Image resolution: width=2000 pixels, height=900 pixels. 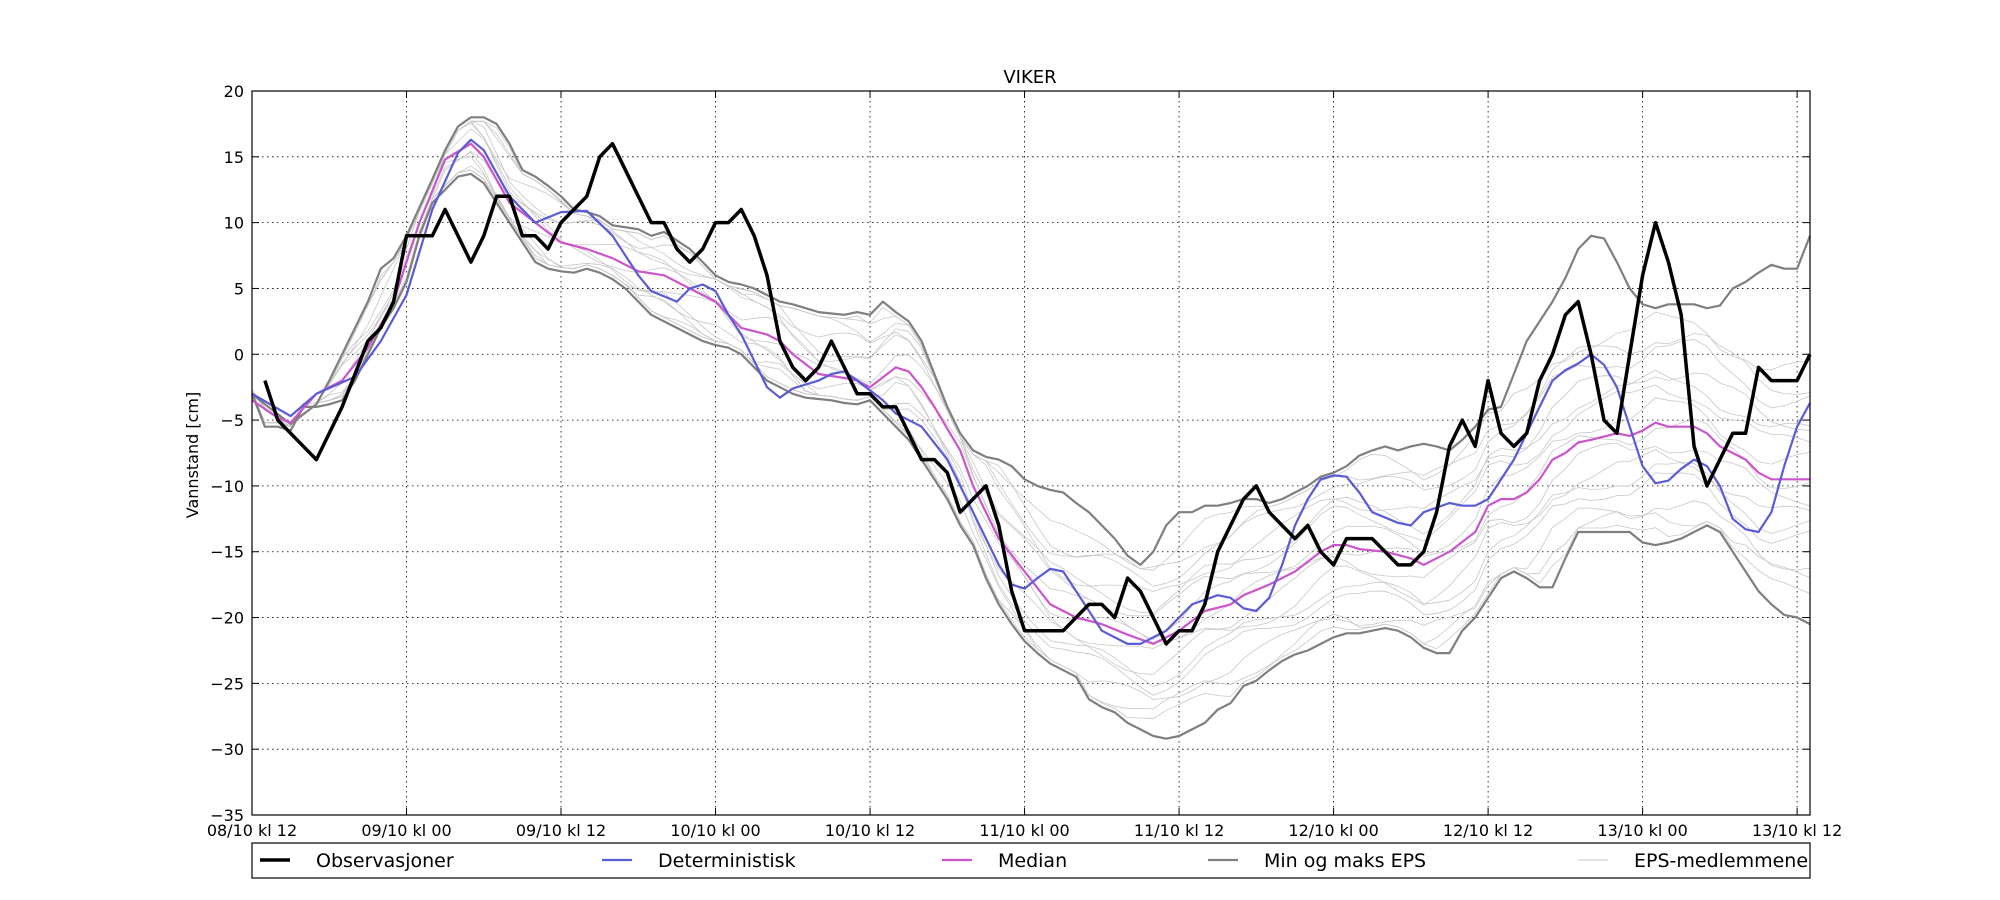 What do you see at coordinates (239, 288) in the screenshot?
I see `y-tick-label: 5` at bounding box center [239, 288].